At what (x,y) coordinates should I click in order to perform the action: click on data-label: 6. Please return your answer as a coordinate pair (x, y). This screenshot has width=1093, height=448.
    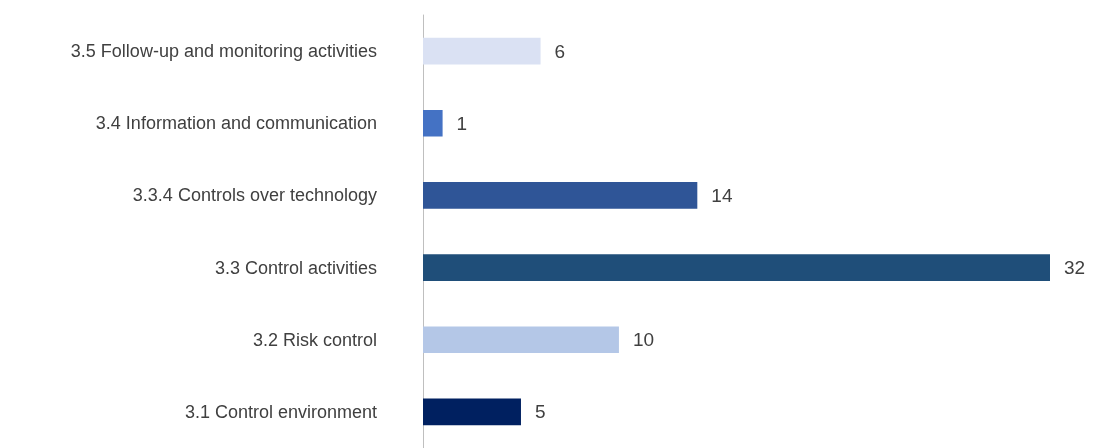
    Looking at the image, I should click on (560, 51).